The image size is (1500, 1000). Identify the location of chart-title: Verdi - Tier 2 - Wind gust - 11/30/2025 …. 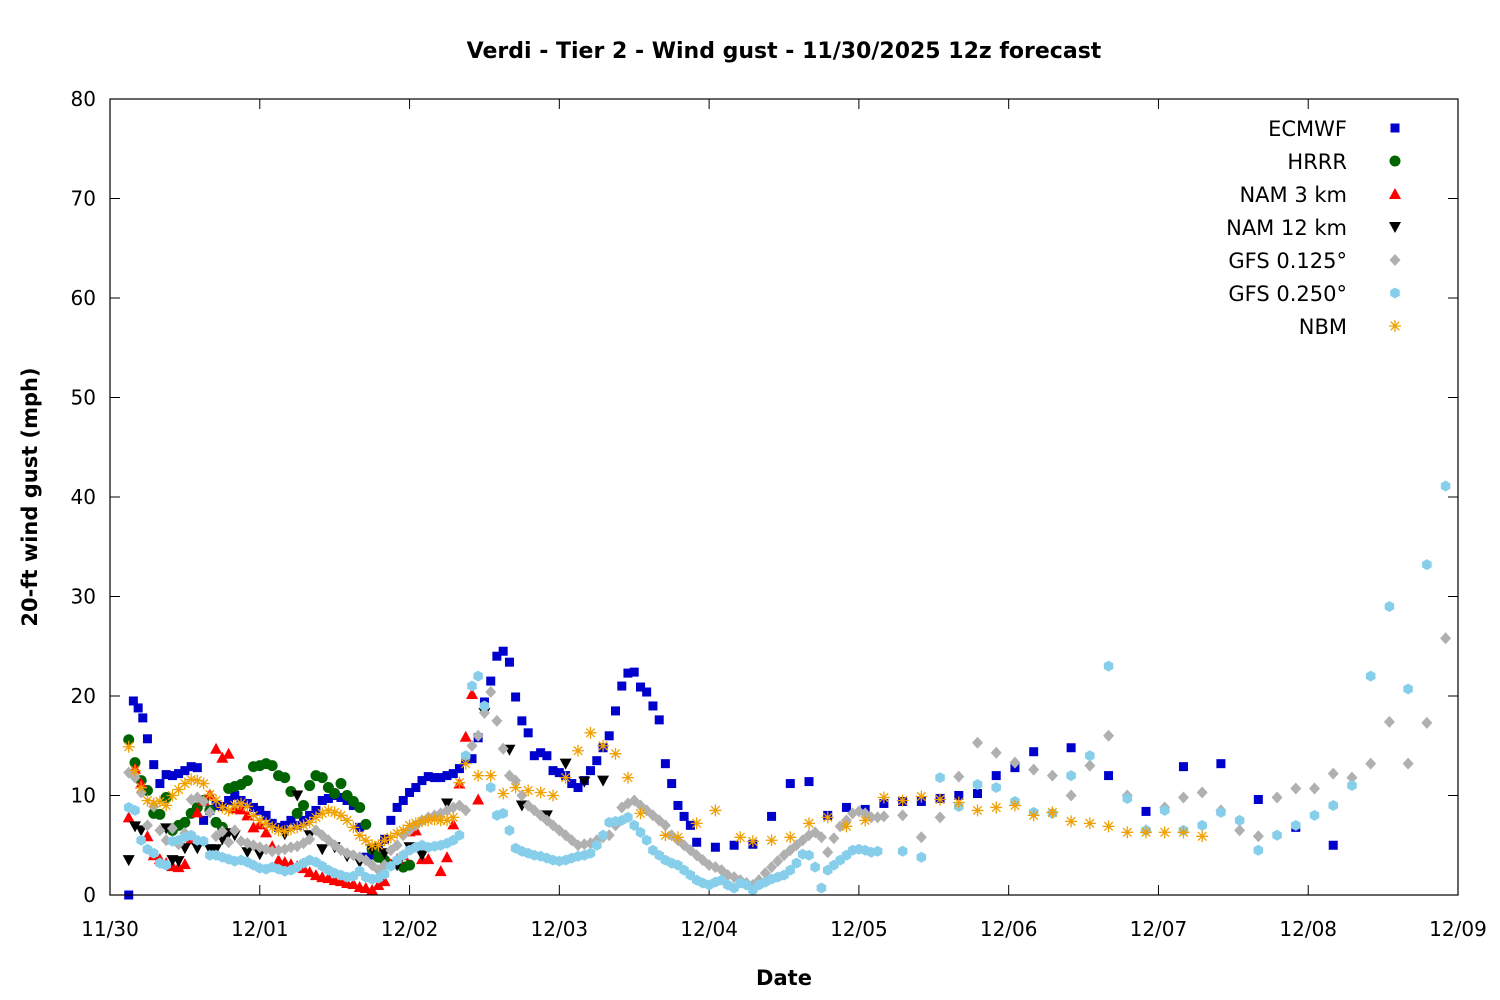
(784, 51).